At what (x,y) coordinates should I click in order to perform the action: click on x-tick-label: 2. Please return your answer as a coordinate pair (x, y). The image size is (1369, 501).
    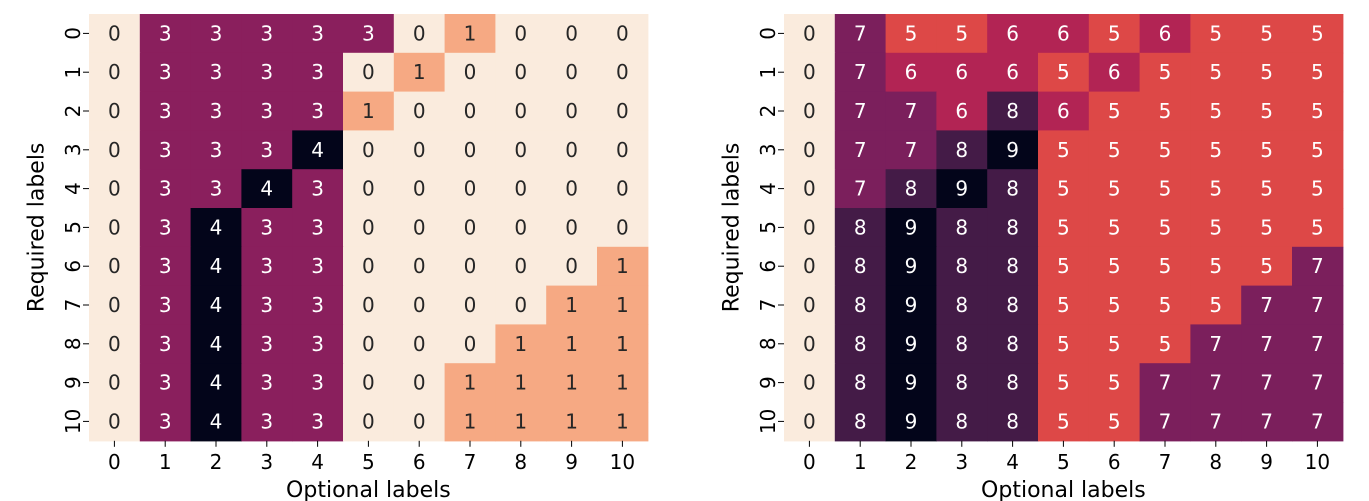
    Looking at the image, I should click on (216, 462).